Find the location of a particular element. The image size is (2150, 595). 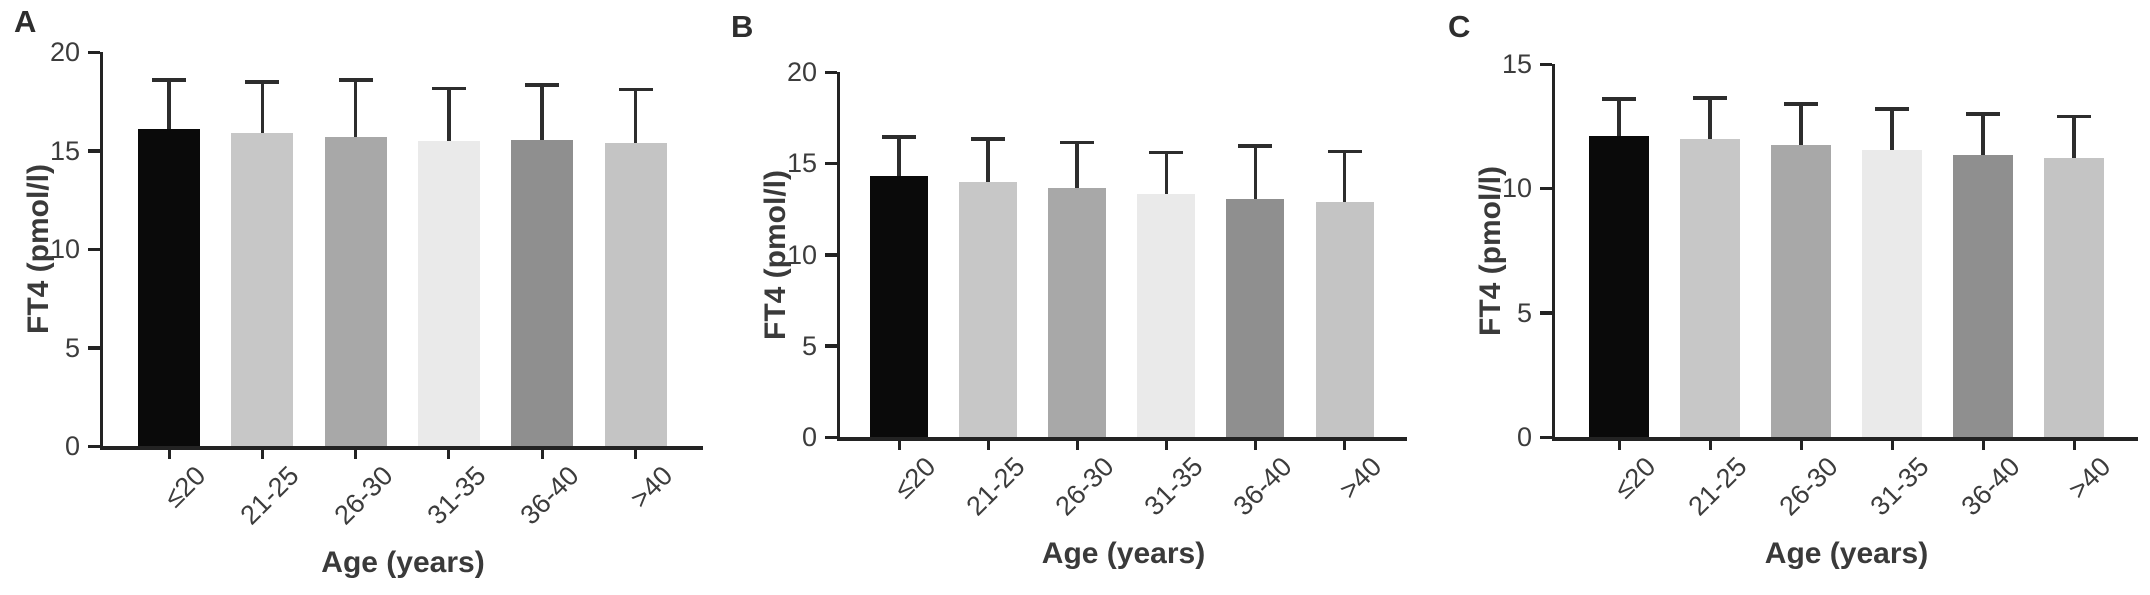

y-tick-label: 15 is located at coordinates (801, 163).